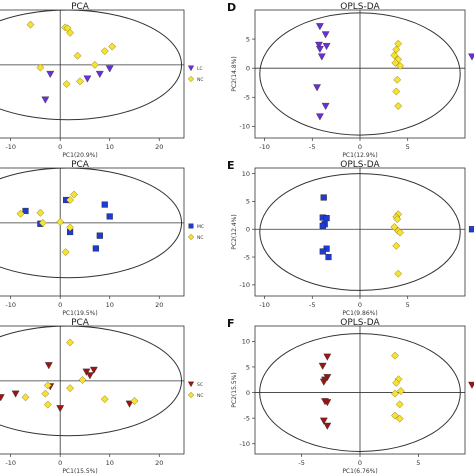  What do you see at coordinates (200, 238) in the screenshot?
I see `legend-label: NC` at bounding box center [200, 238].